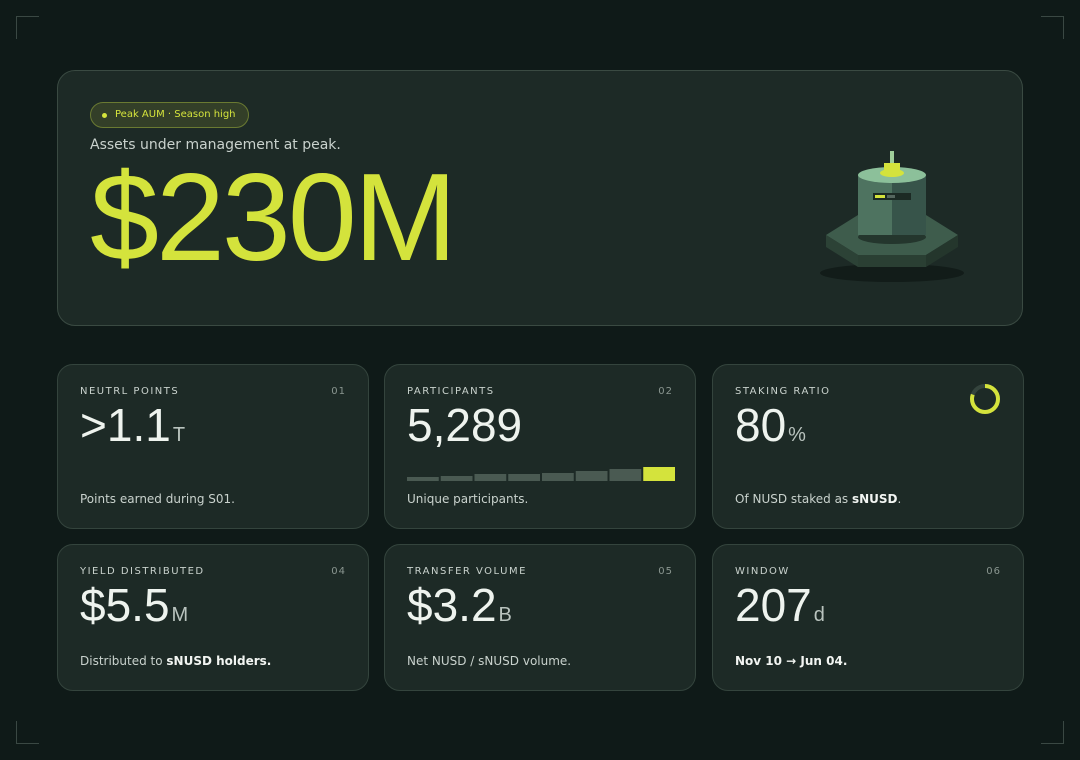  Describe the element at coordinates (665, 391) in the screenshot. I see `card-index: 02` at that location.